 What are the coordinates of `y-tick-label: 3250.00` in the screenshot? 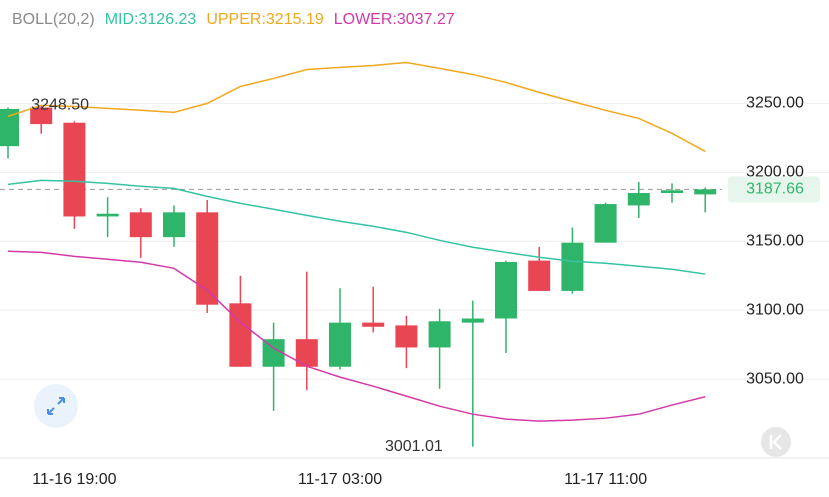 It's located at (775, 103).